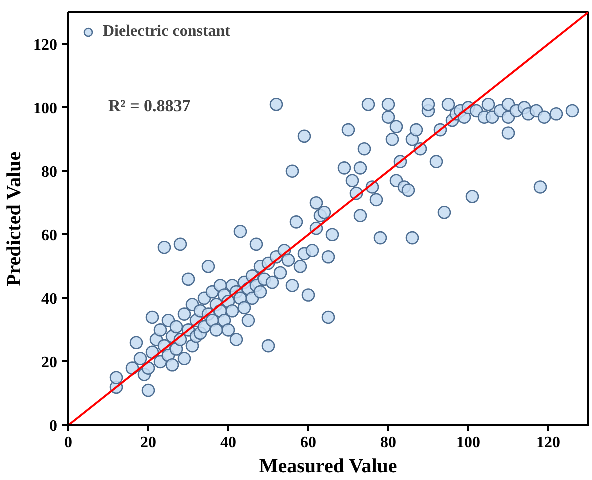 This screenshot has height=480, width=592. I want to click on x-tick-label: 40, so click(228, 443).